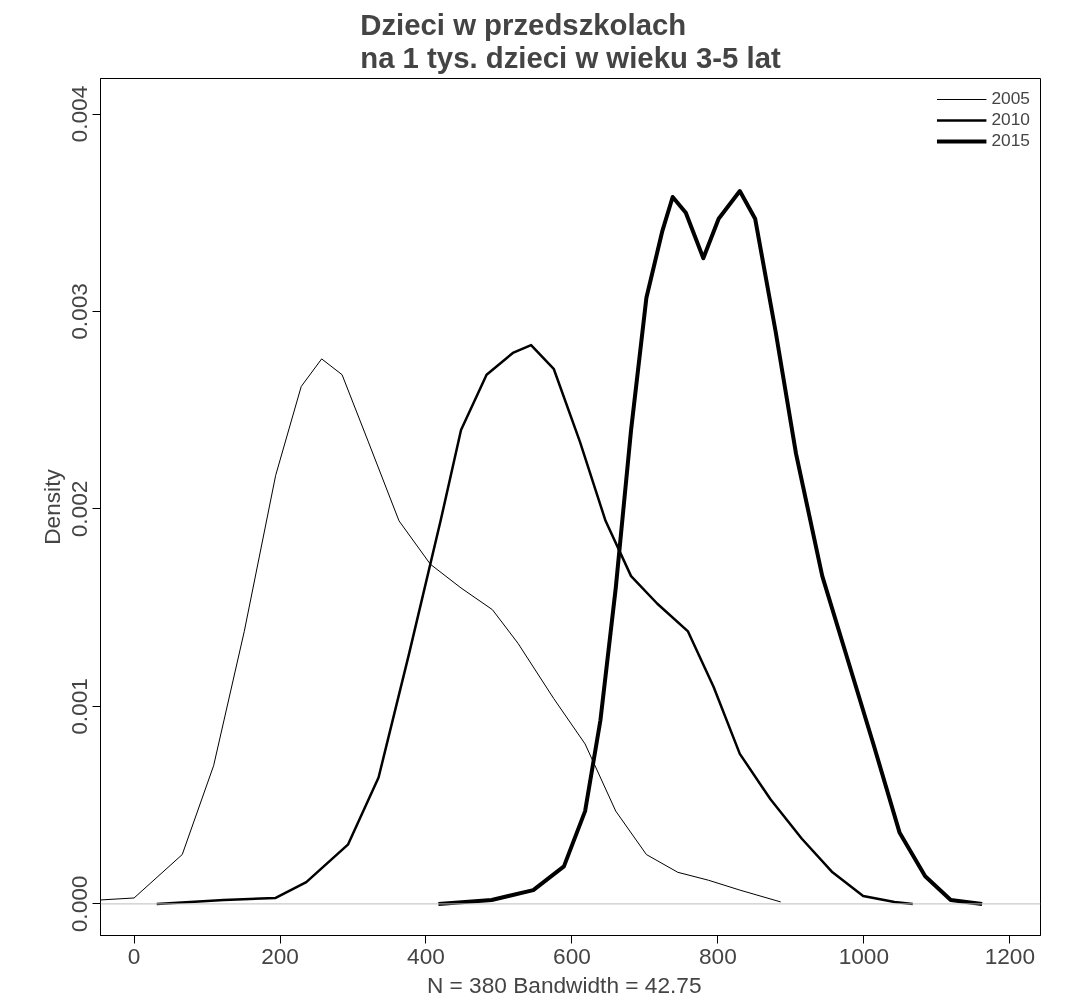 This screenshot has width=1068, height=1006. I want to click on y-tick-label: 0.002, so click(79, 509).